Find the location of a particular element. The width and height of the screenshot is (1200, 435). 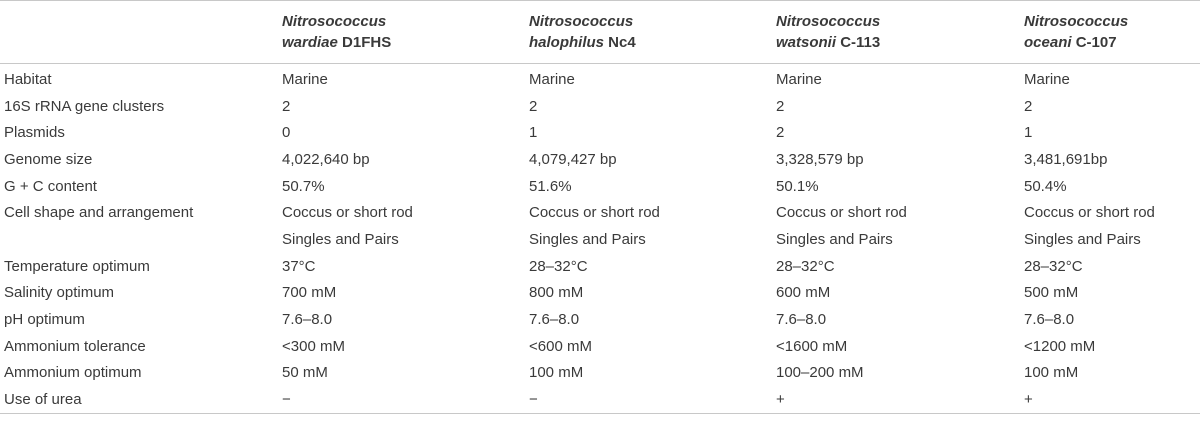

row-label: G + C content is located at coordinates (50, 186).